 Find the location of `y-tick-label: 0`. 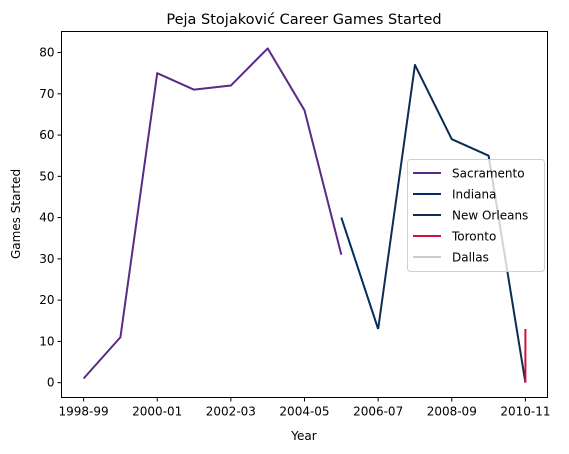

y-tick-label: 0 is located at coordinates (51, 383).